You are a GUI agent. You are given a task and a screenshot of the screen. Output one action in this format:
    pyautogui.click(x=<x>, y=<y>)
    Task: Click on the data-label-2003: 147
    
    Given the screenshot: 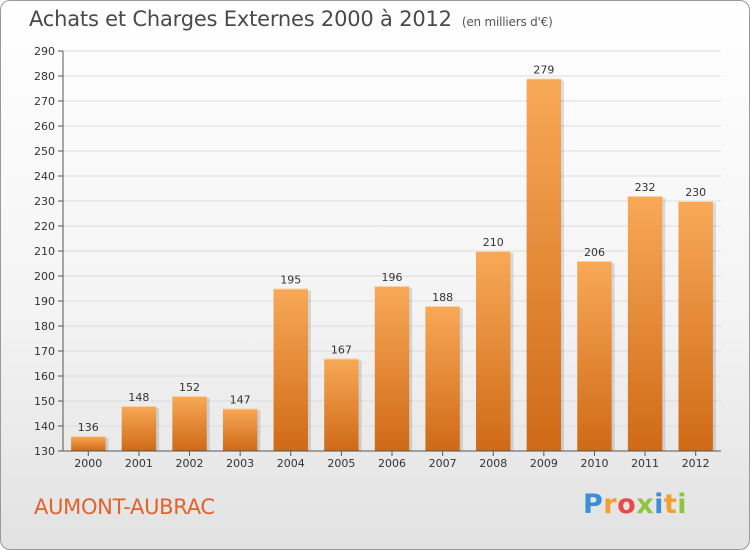 What is the action you would take?
    pyautogui.click(x=240, y=400)
    